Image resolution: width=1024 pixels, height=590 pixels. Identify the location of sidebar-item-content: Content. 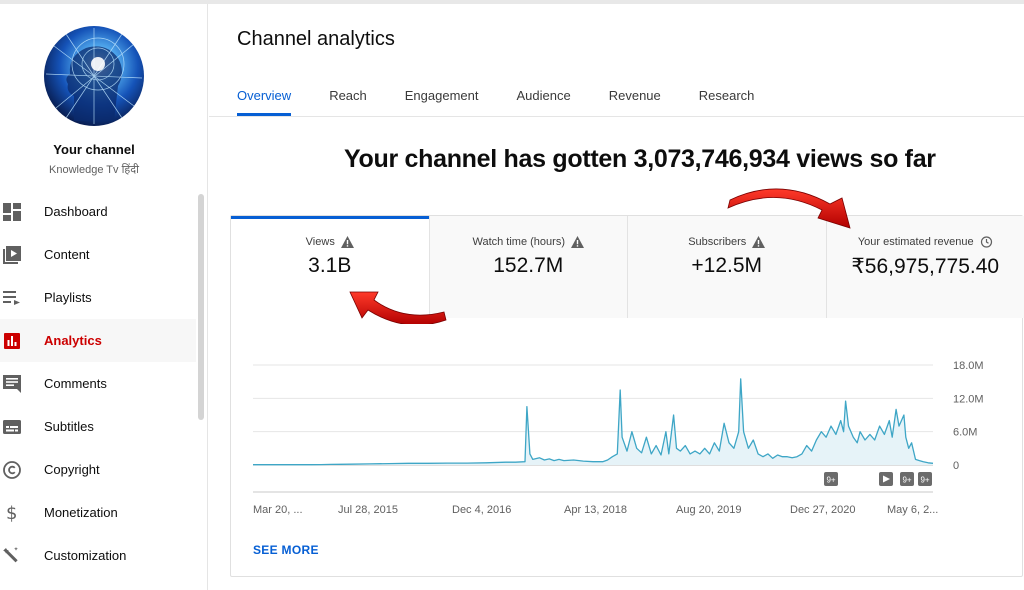
(98, 254).